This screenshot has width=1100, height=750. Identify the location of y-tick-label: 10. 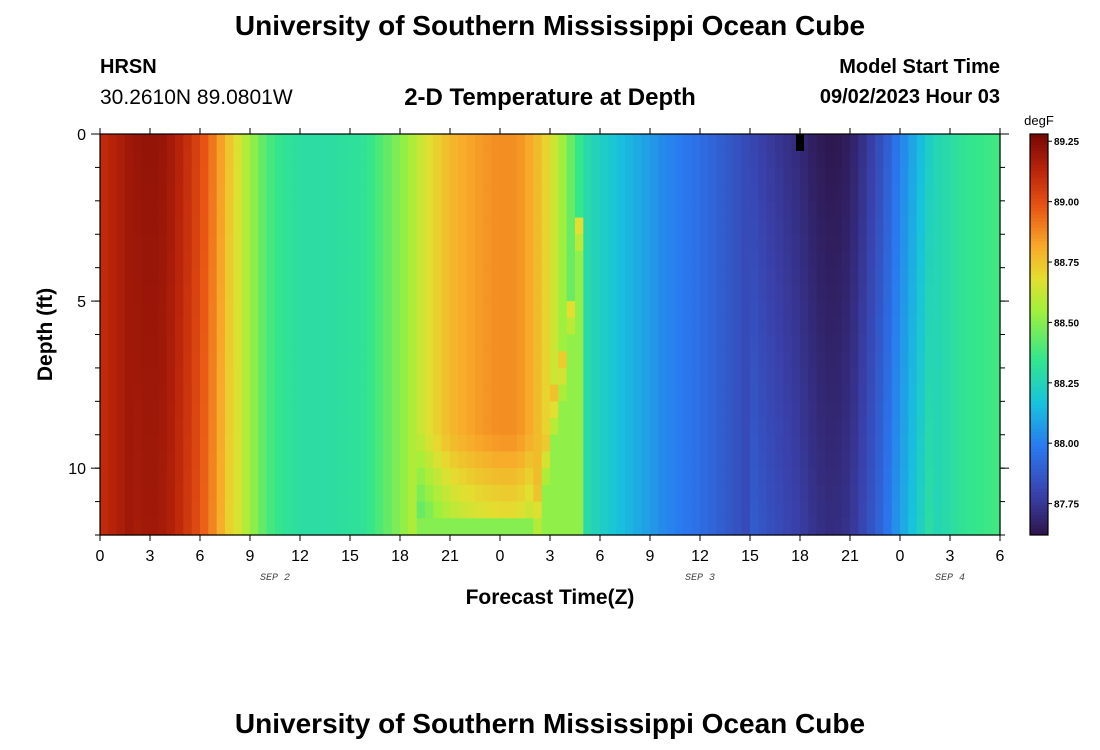
(77, 469).